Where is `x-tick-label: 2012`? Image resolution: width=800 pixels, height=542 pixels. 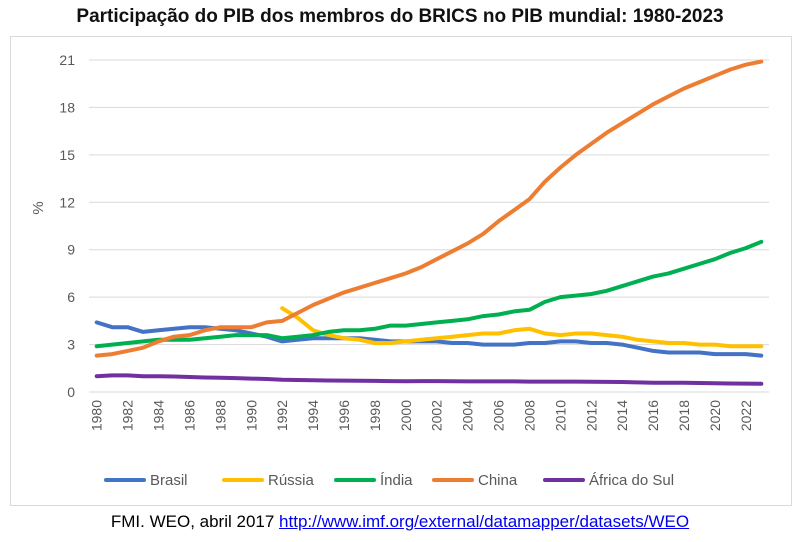 x-tick-label: 2012 is located at coordinates (591, 415).